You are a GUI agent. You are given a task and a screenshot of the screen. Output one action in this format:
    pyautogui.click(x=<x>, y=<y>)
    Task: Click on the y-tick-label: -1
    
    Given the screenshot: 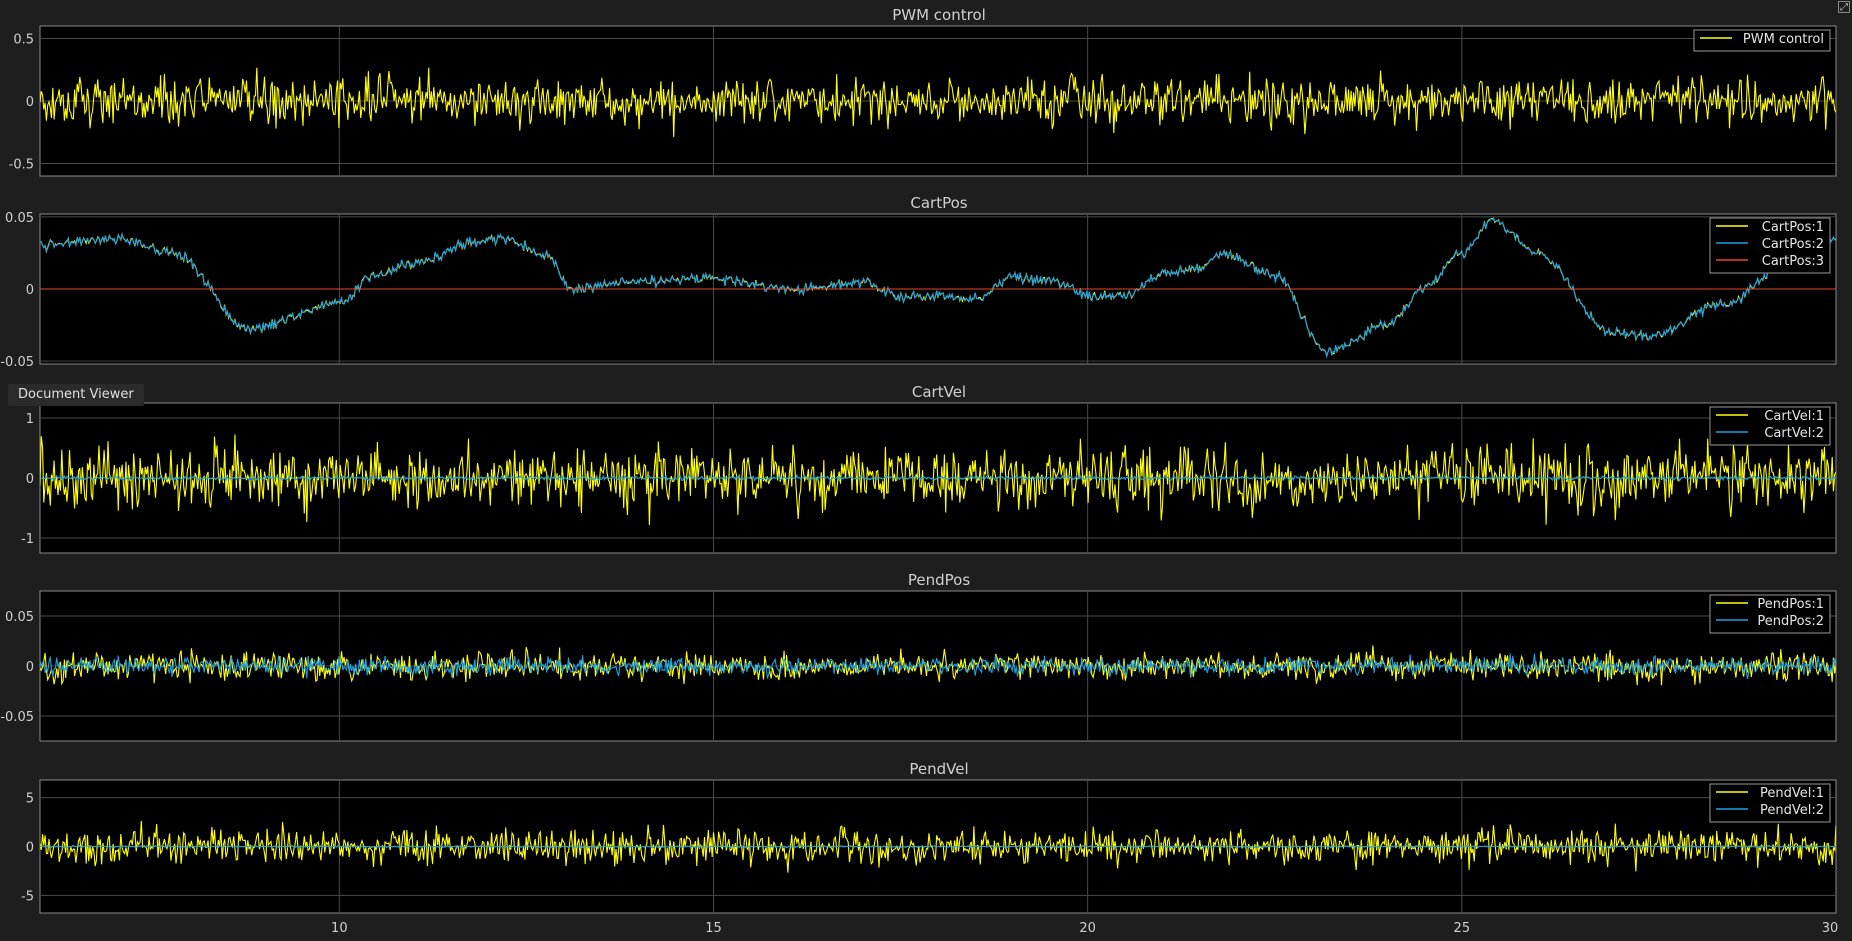 What is the action you would take?
    pyautogui.click(x=27, y=539)
    